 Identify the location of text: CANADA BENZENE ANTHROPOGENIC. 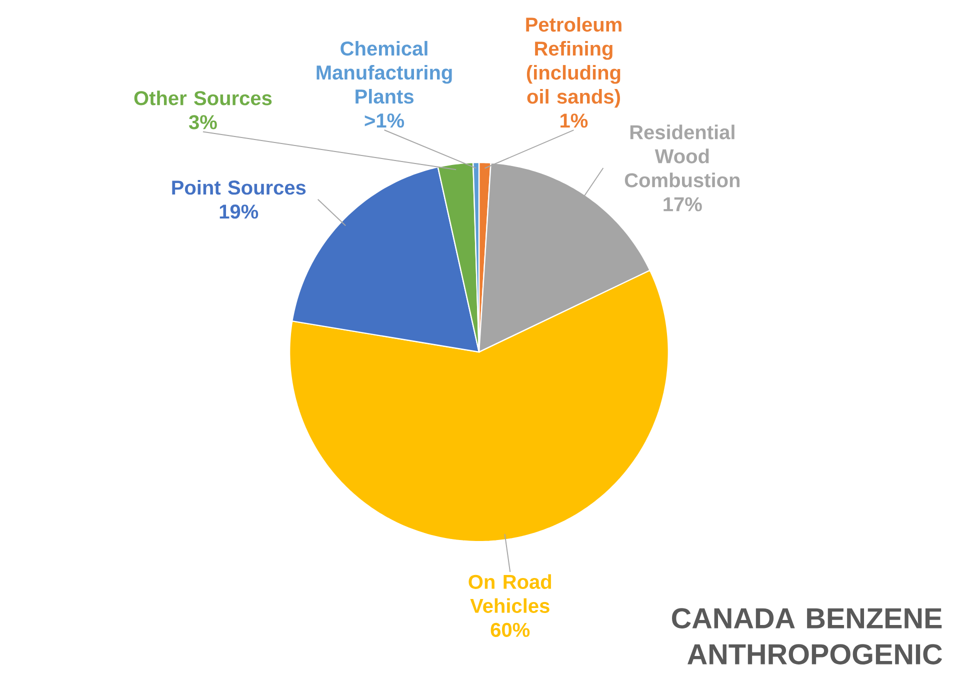
(807, 636).